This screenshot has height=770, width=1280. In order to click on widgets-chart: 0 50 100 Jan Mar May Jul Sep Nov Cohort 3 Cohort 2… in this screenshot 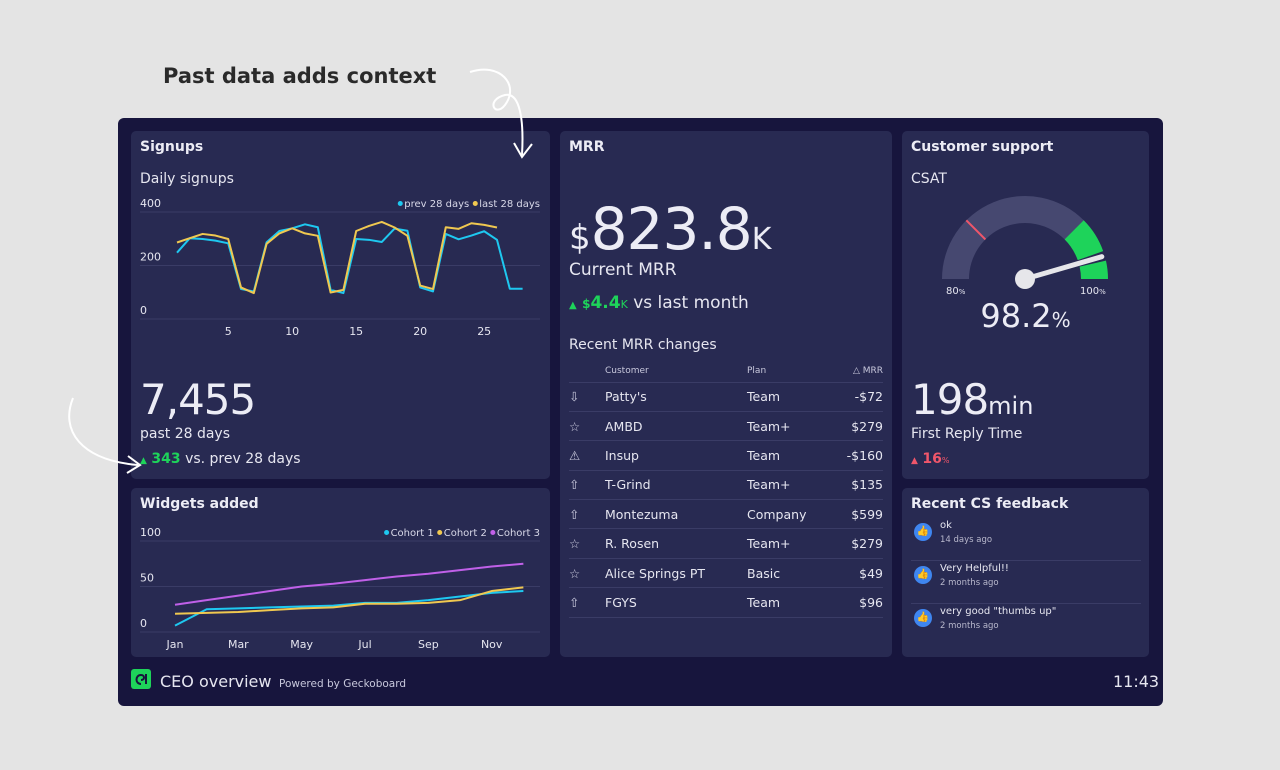, I will do `click(340, 588)`.